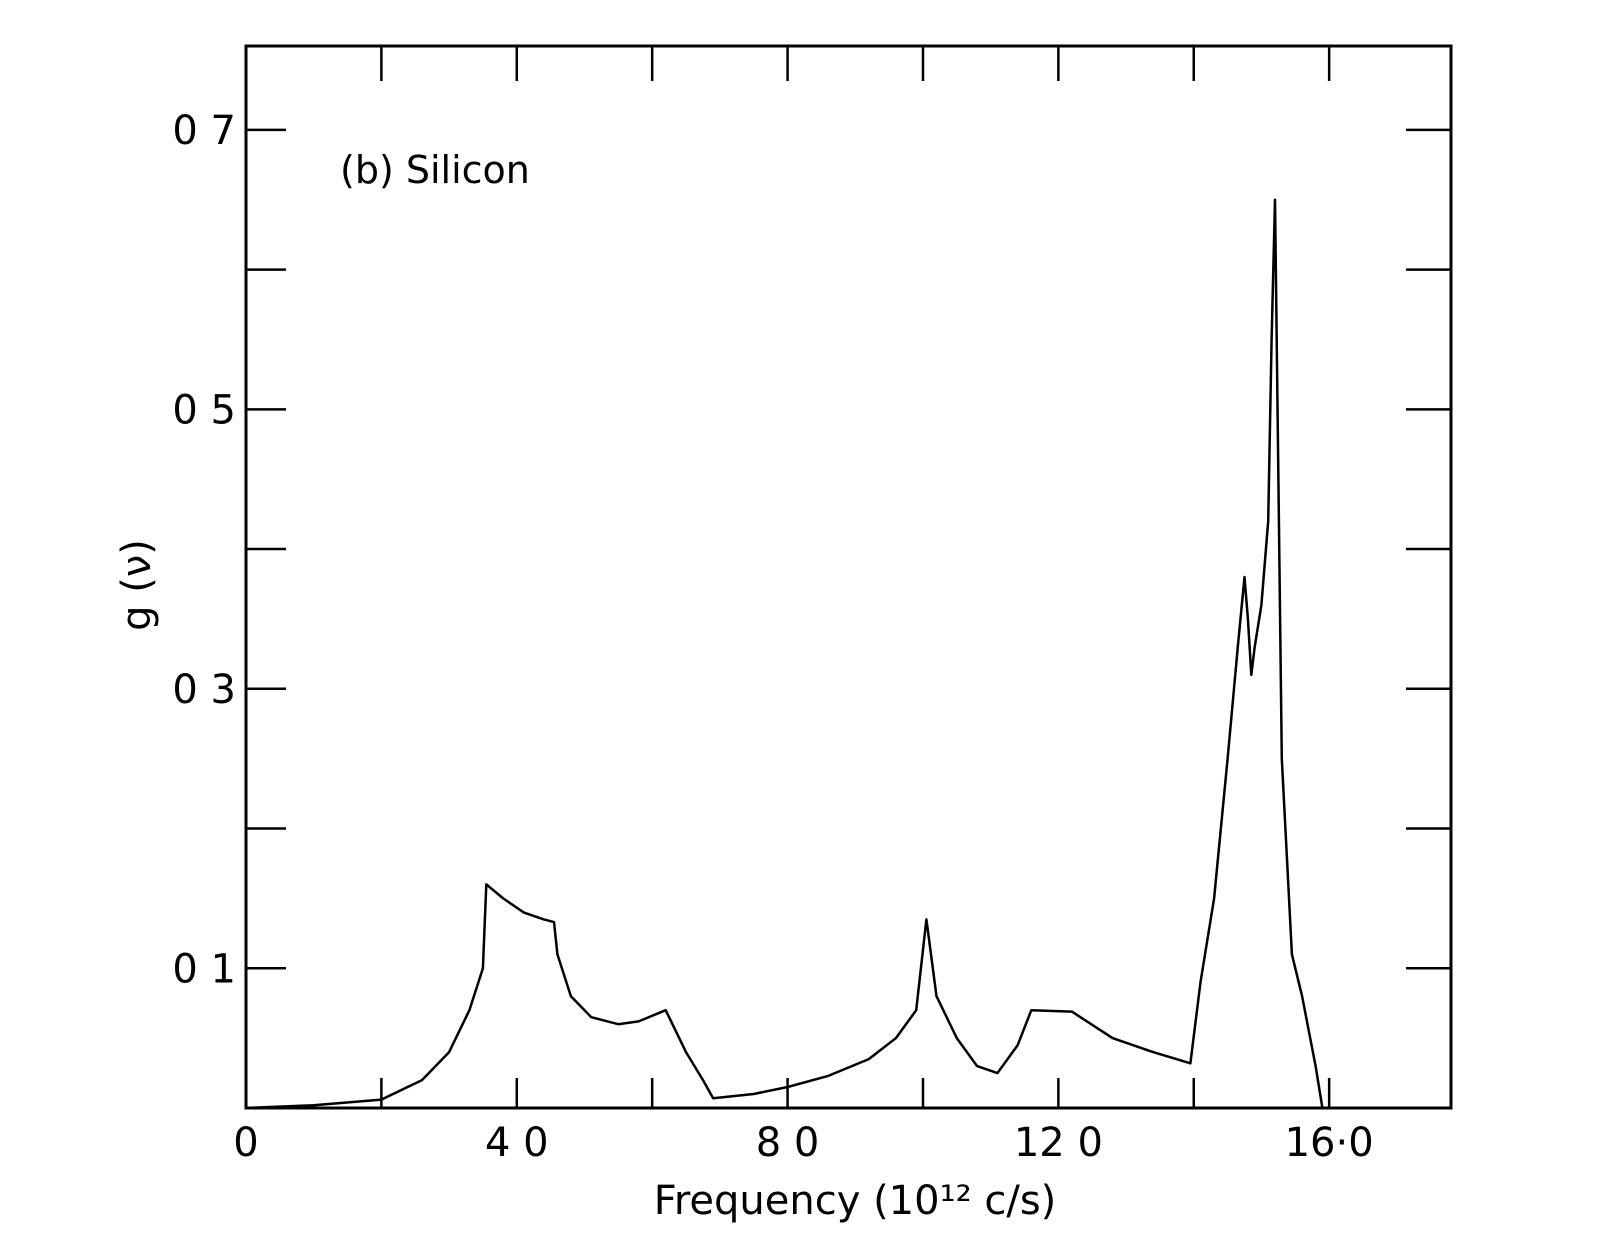 This screenshot has width=1610, height=1234. I want to click on y-axis-label: g (ν), so click(137, 585).